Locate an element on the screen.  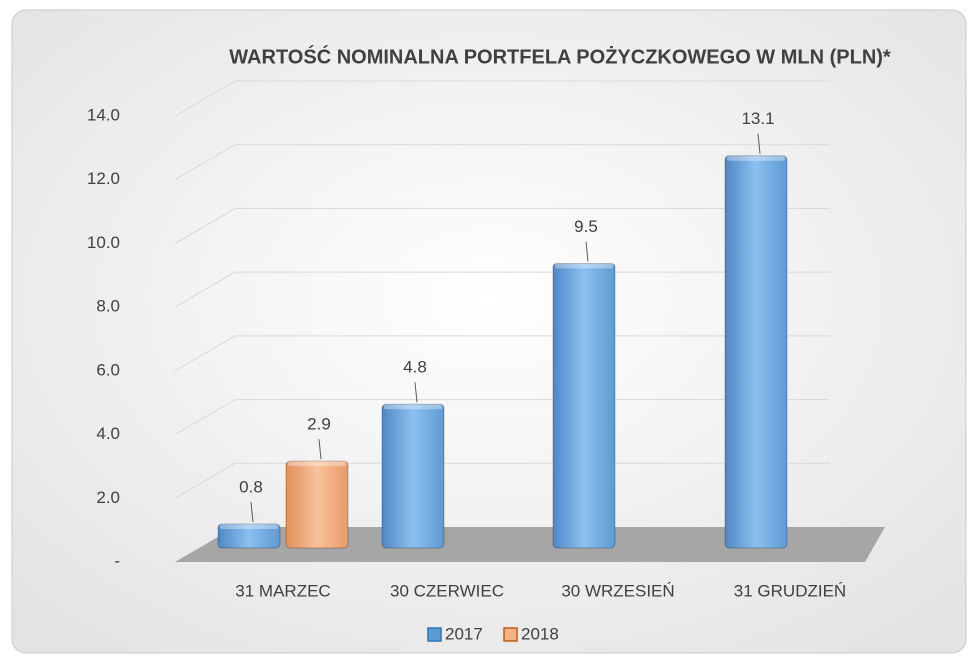
value-label: 0.8 is located at coordinates (251, 487).